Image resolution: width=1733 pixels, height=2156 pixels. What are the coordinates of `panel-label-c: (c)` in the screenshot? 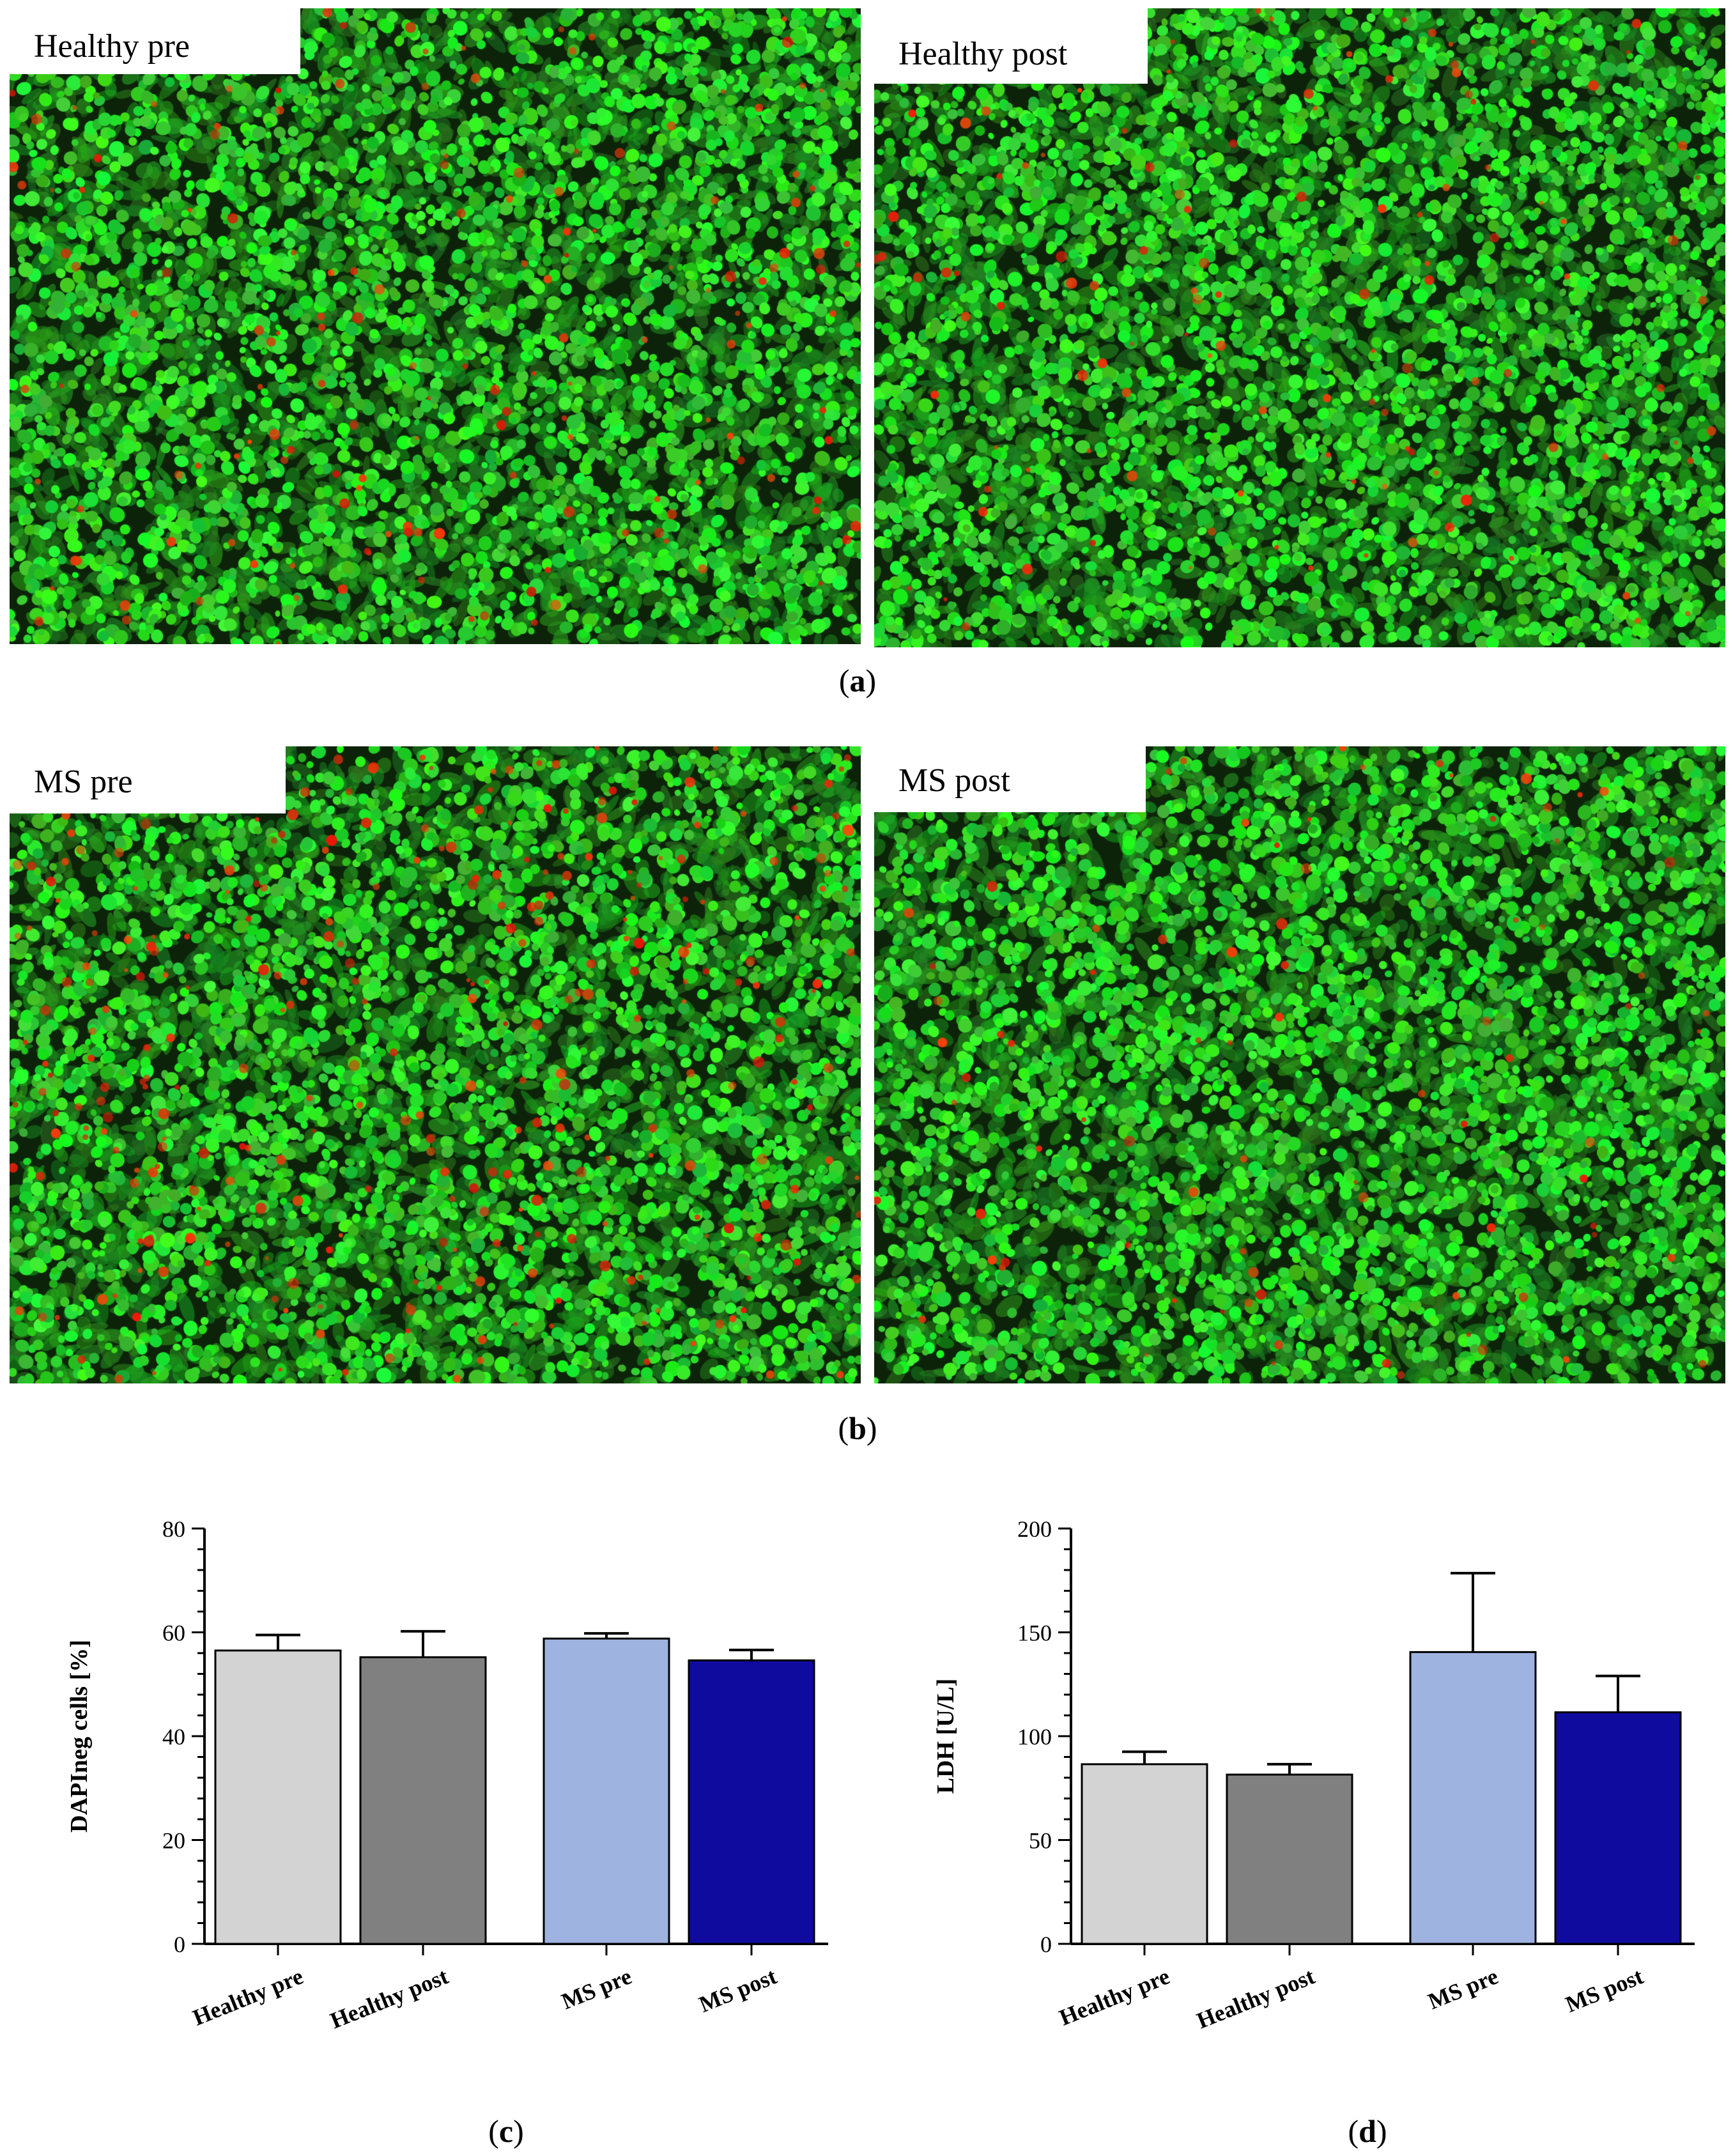 It's located at (506, 2131).